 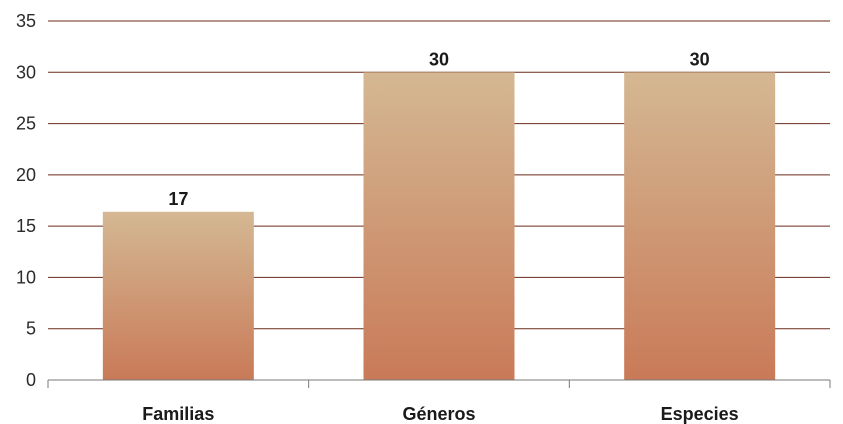 What do you see at coordinates (26, 124) in the screenshot?
I see `y-tick-label: 25` at bounding box center [26, 124].